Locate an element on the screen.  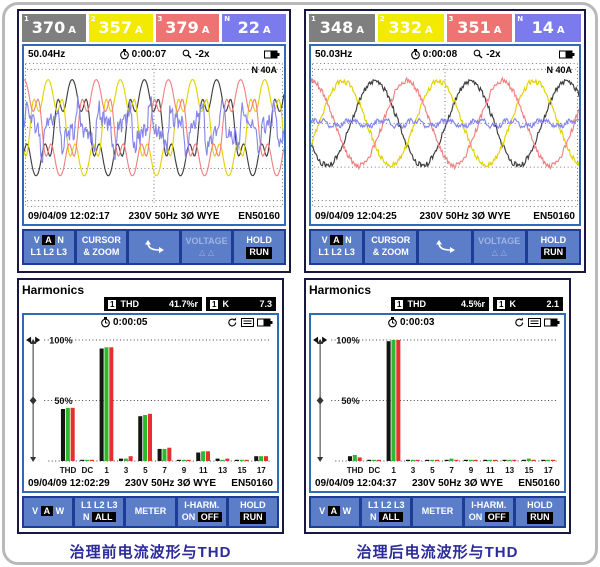
reading-l3-value: 379 is located at coordinates (182, 27).